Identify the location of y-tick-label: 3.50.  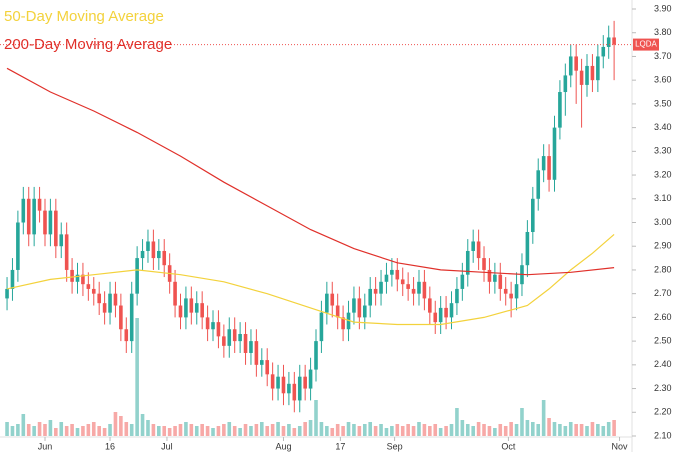
(663, 103).